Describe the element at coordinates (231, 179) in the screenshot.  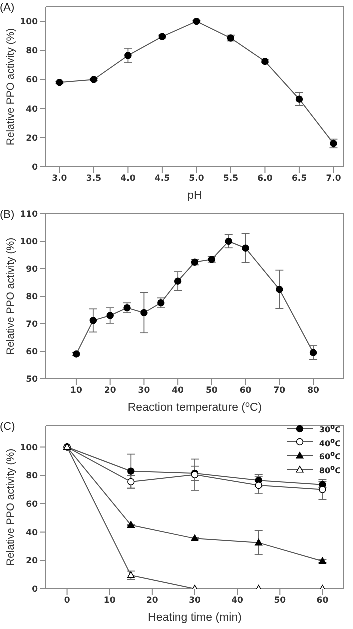
I see `x-tick-label: 5.5` at that location.